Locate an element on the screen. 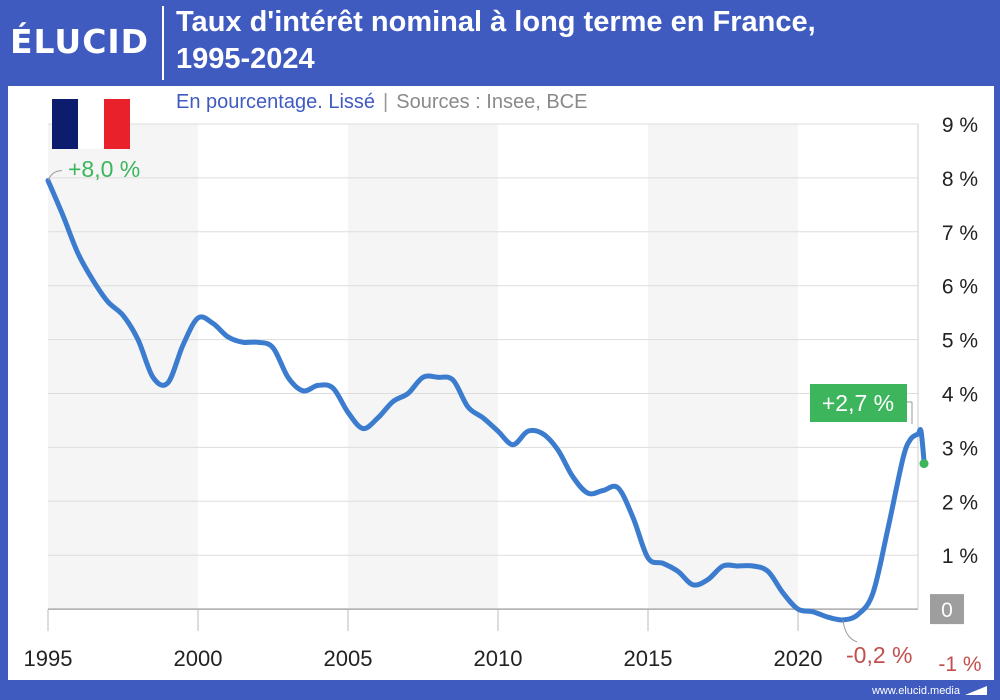 This screenshot has height=700, width=1000. end-value-annotation: +2,7 % is located at coordinates (858, 403).